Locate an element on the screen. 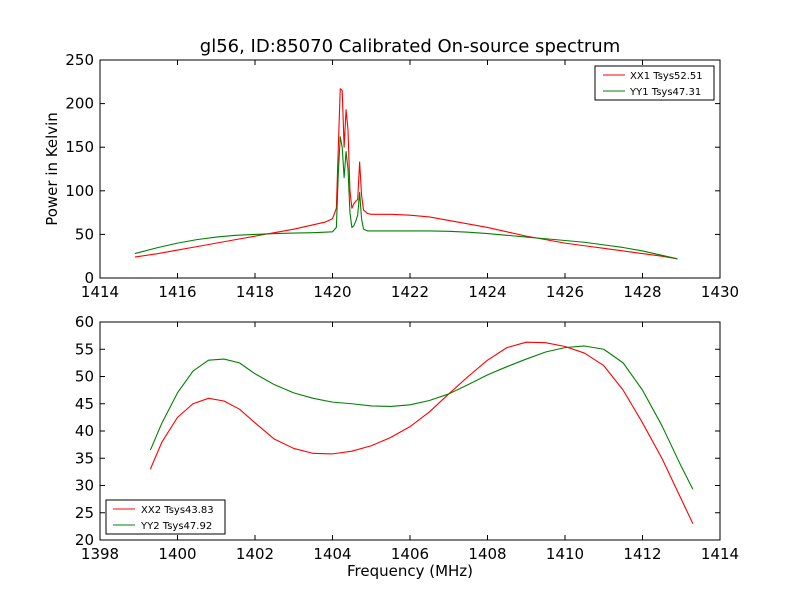 Image resolution: width=800 pixels, height=600 pixels. top-x-tick-label: 1430 is located at coordinates (720, 292).